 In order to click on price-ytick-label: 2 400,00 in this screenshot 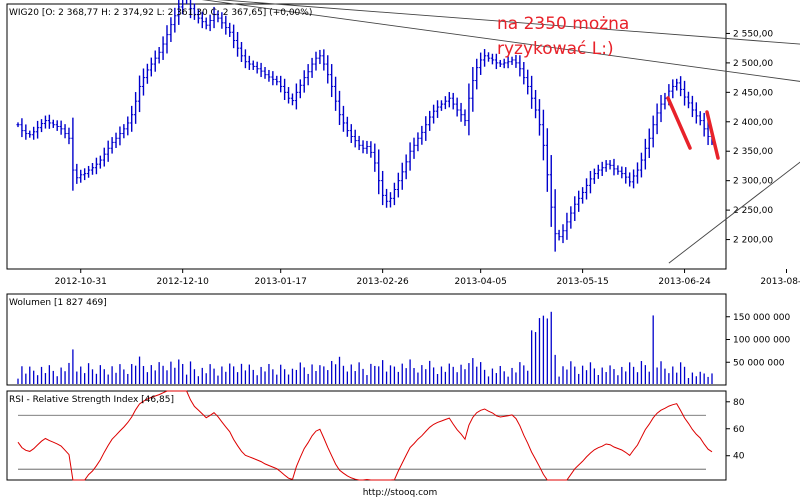, I will do `click(753, 123)`.